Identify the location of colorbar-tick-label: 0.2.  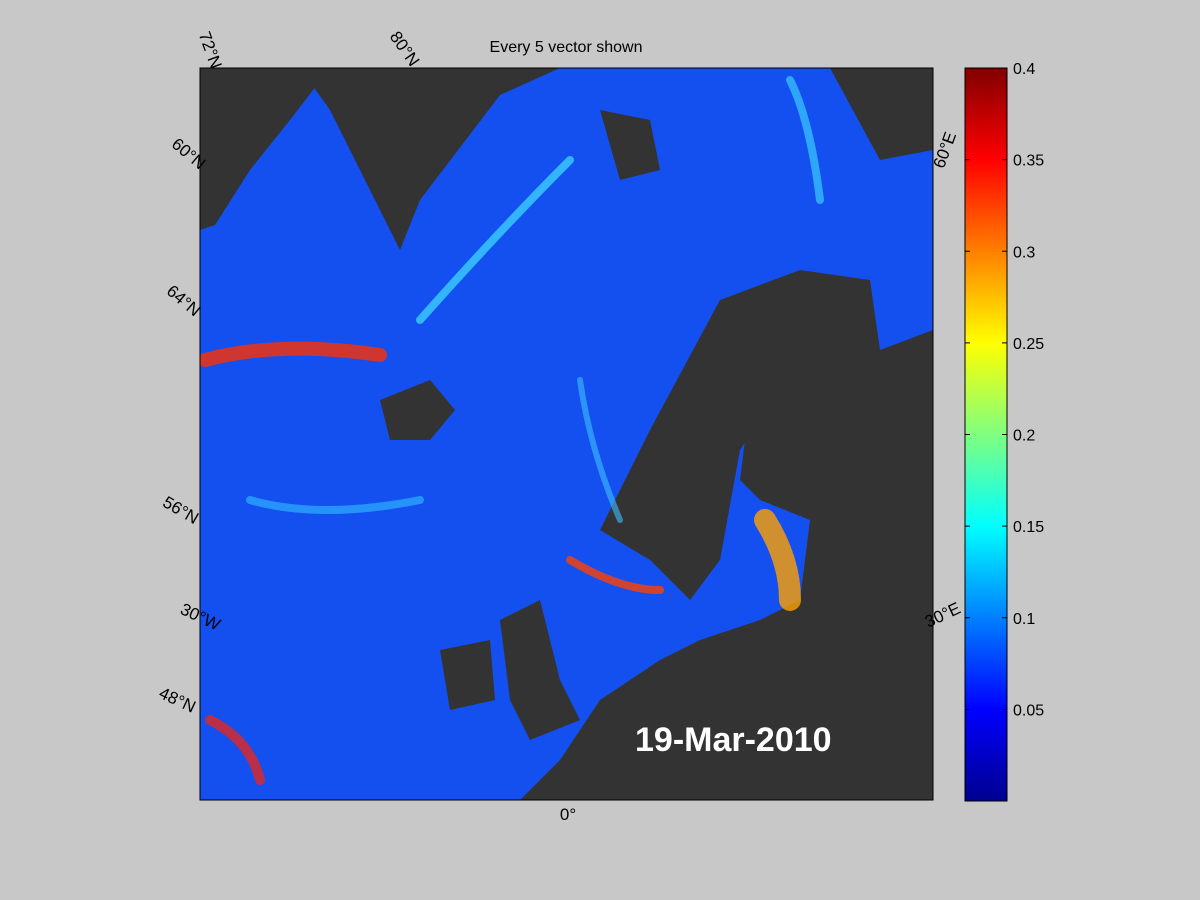
(1024, 436).